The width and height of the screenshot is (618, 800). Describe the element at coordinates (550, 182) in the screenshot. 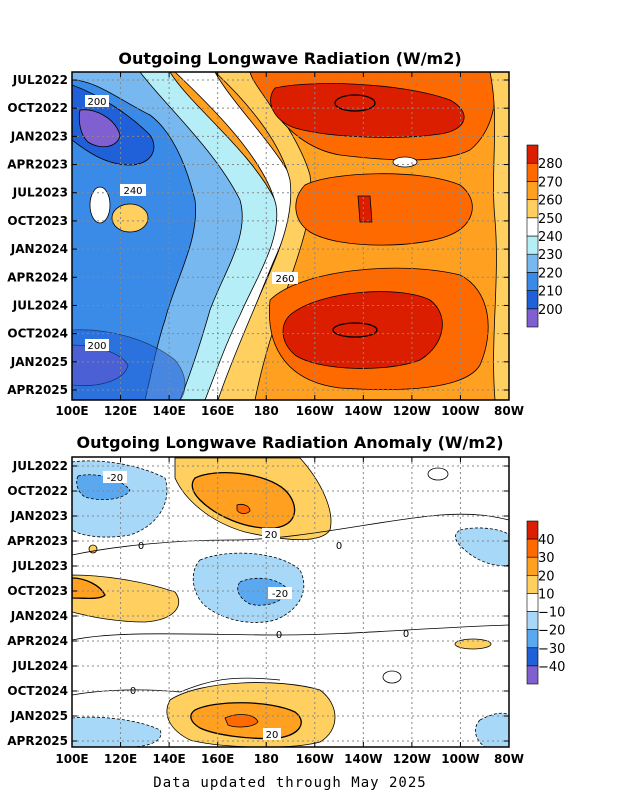

I see `top-colorbar-label: 270` at that location.